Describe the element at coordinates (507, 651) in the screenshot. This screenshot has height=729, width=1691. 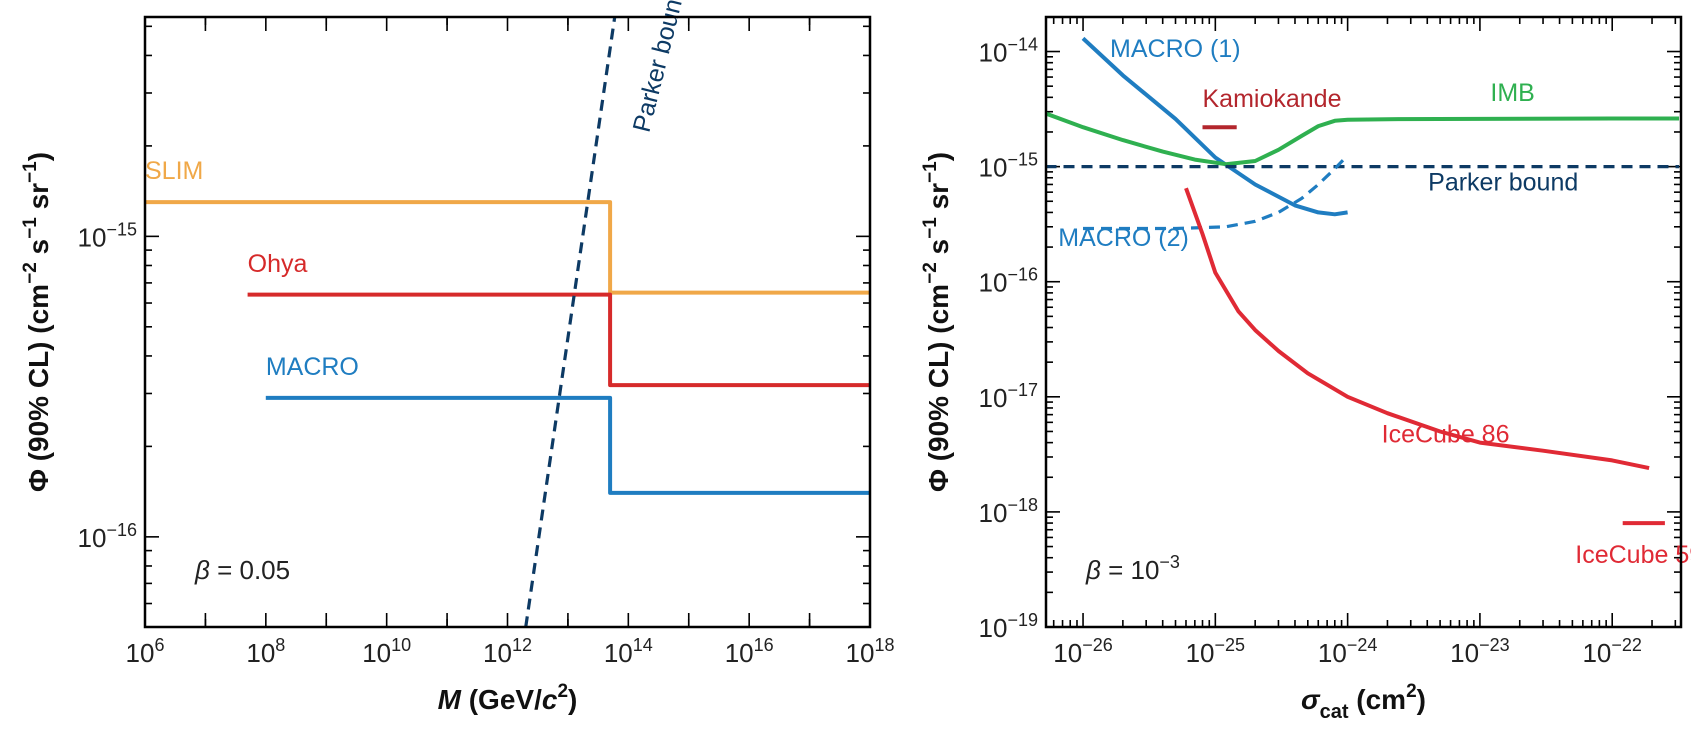
I see `x-tick-label: 10¹²` at that location.